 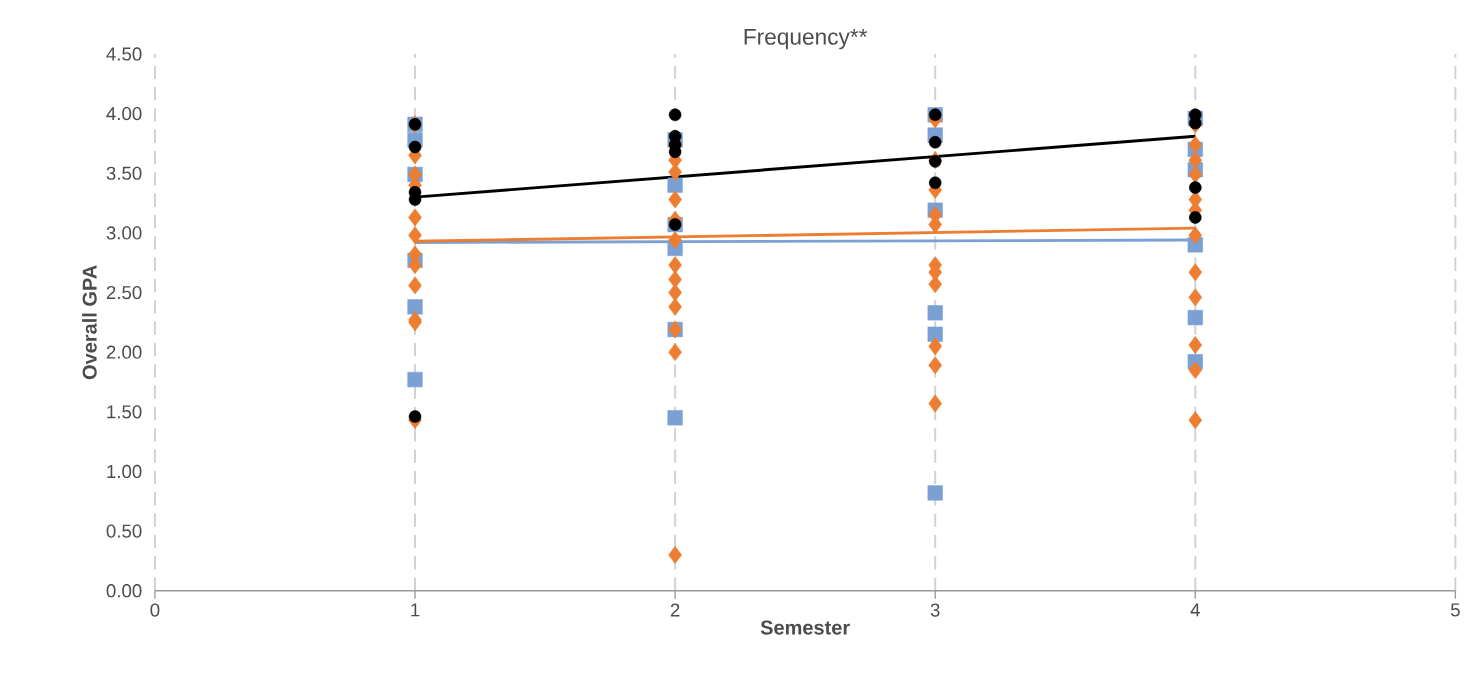 What do you see at coordinates (935, 610) in the screenshot?
I see `x-tick-label: 3` at bounding box center [935, 610].